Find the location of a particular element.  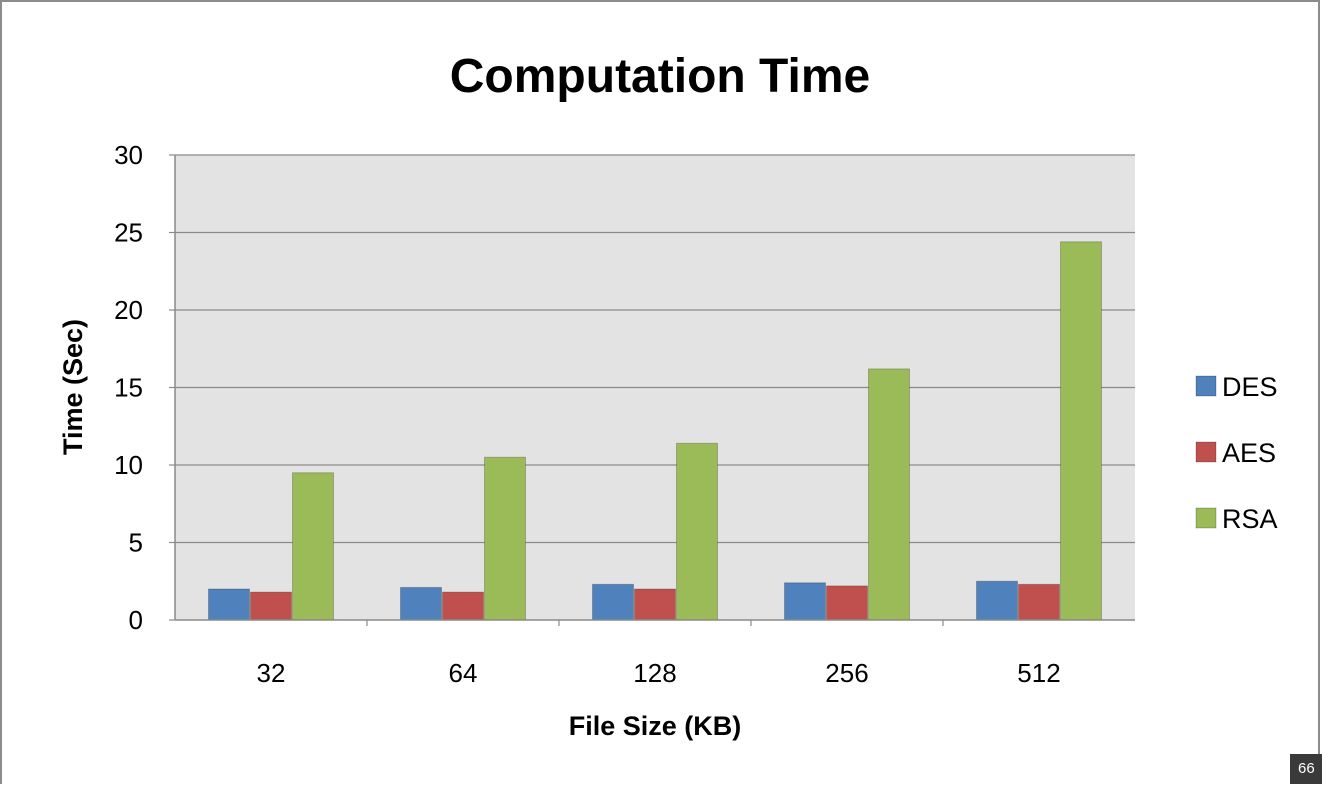

legend-label-aes: AES is located at coordinates (1249, 453).